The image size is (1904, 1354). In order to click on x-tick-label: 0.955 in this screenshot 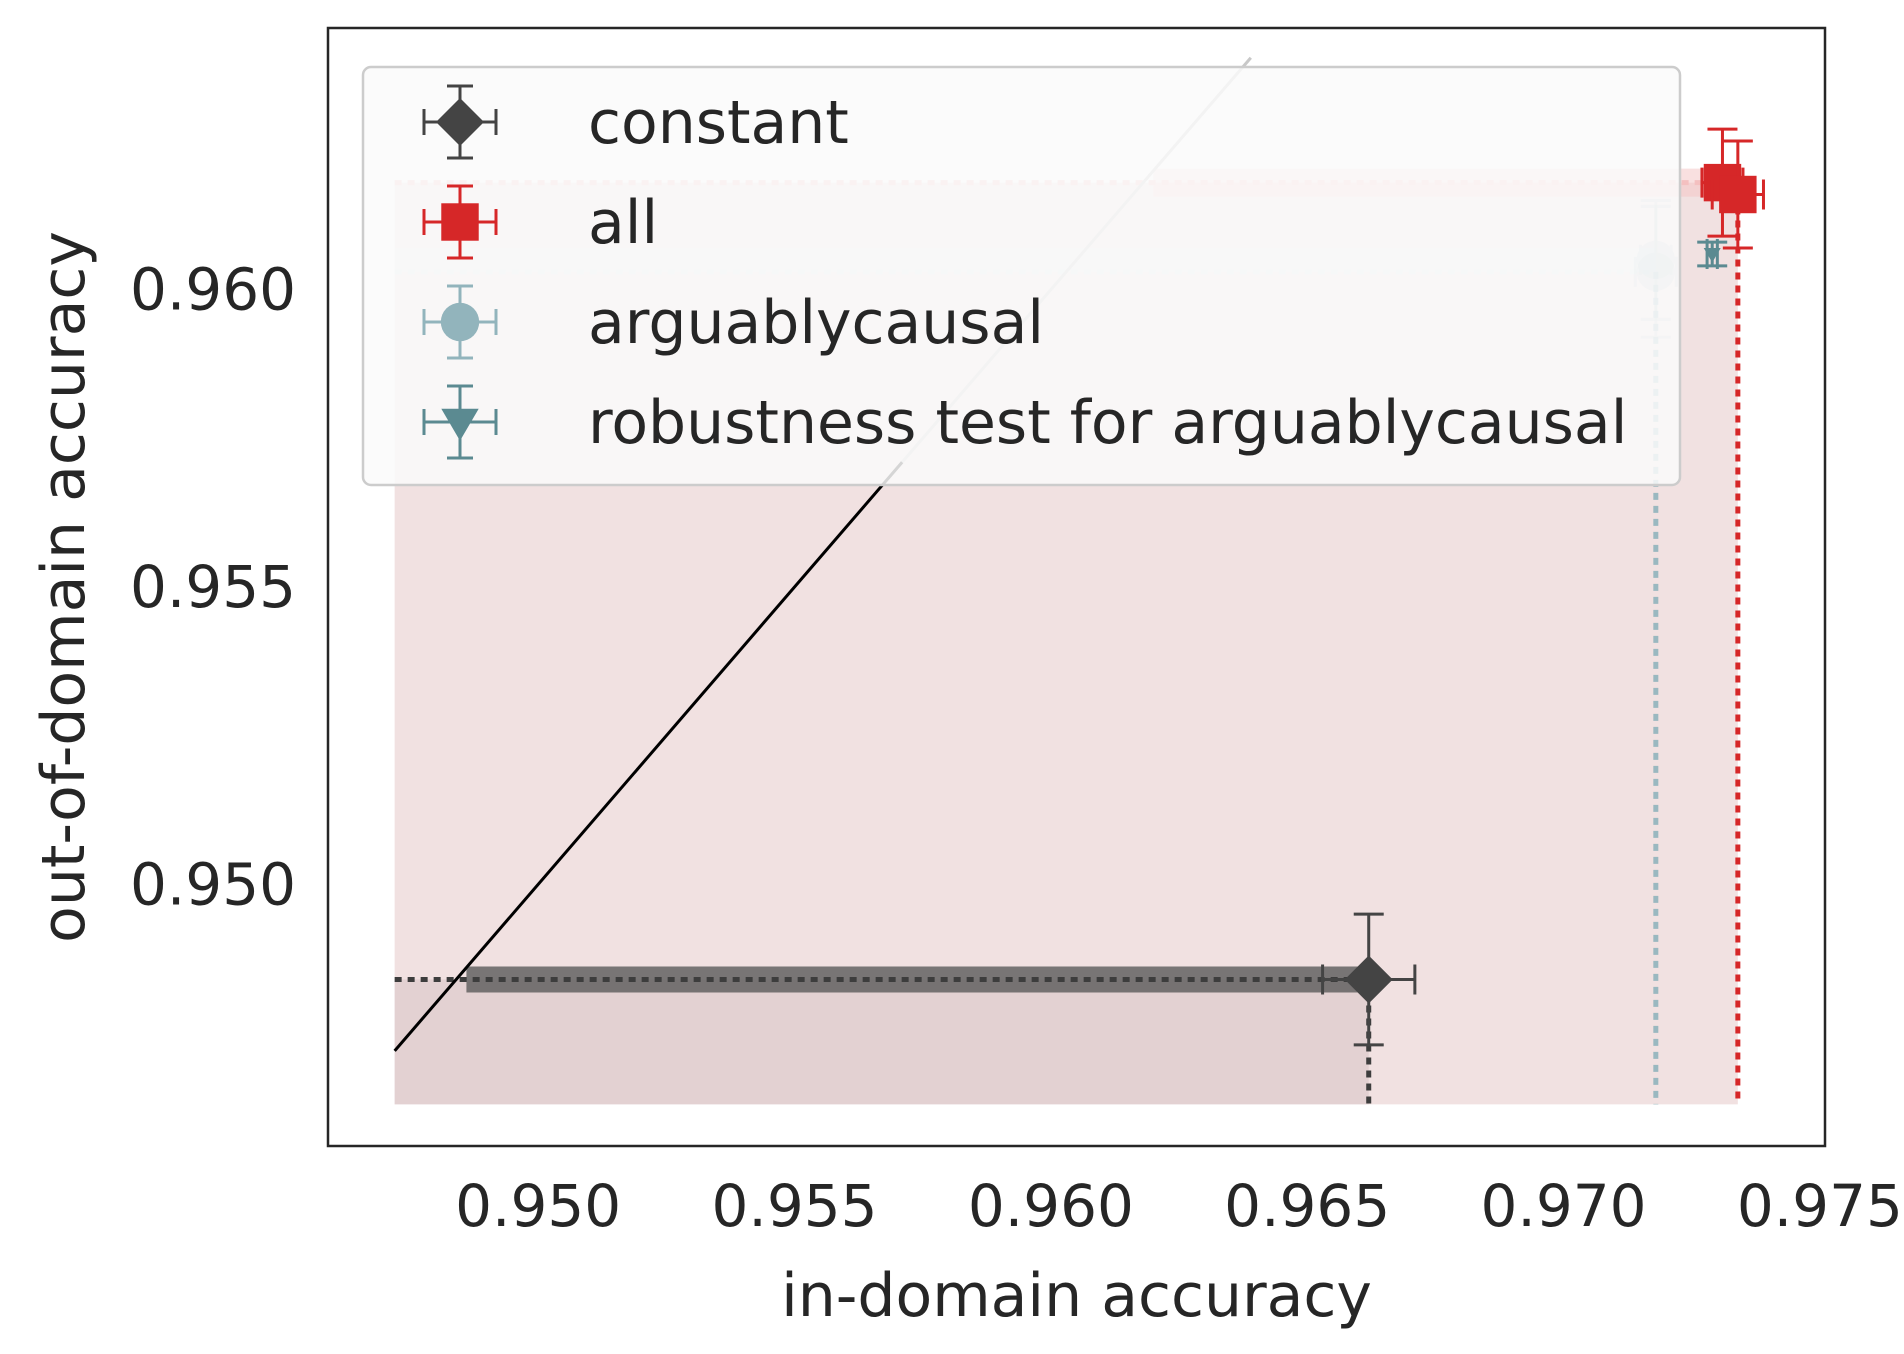, I will do `click(795, 1206)`.